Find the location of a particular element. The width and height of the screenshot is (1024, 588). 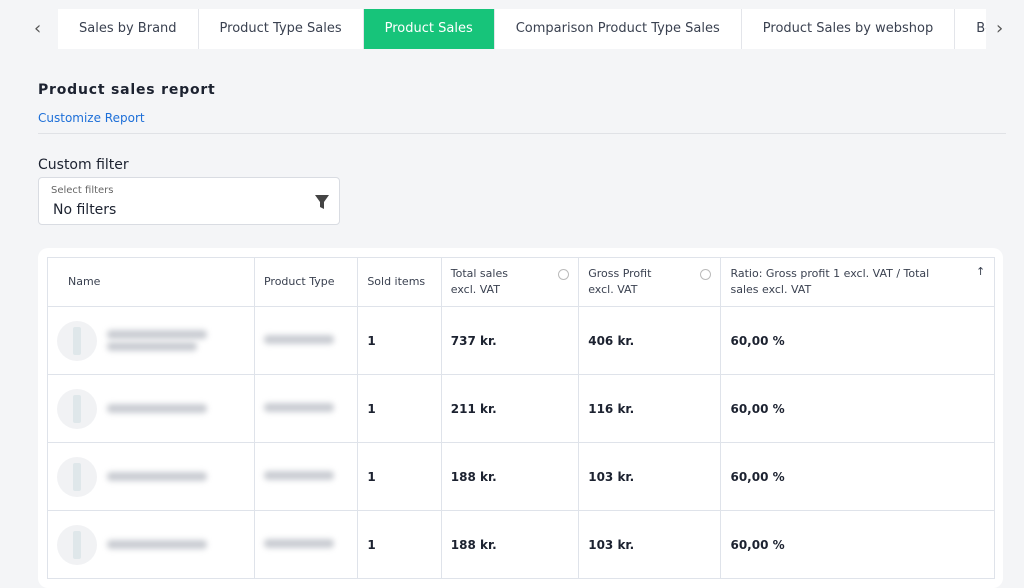

filter-value: No filters is located at coordinates (85, 210).